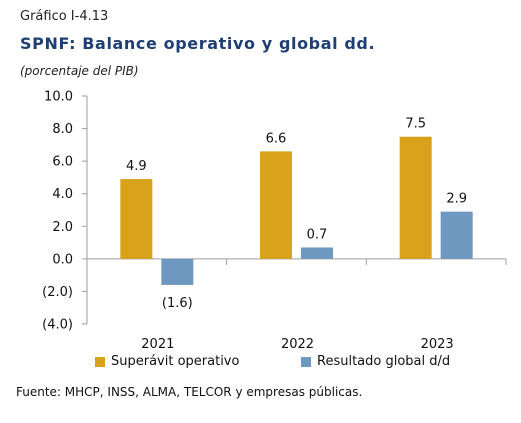 The image size is (521, 423). What do you see at coordinates (58, 97) in the screenshot?
I see `y-tick-label: 10.0` at bounding box center [58, 97].